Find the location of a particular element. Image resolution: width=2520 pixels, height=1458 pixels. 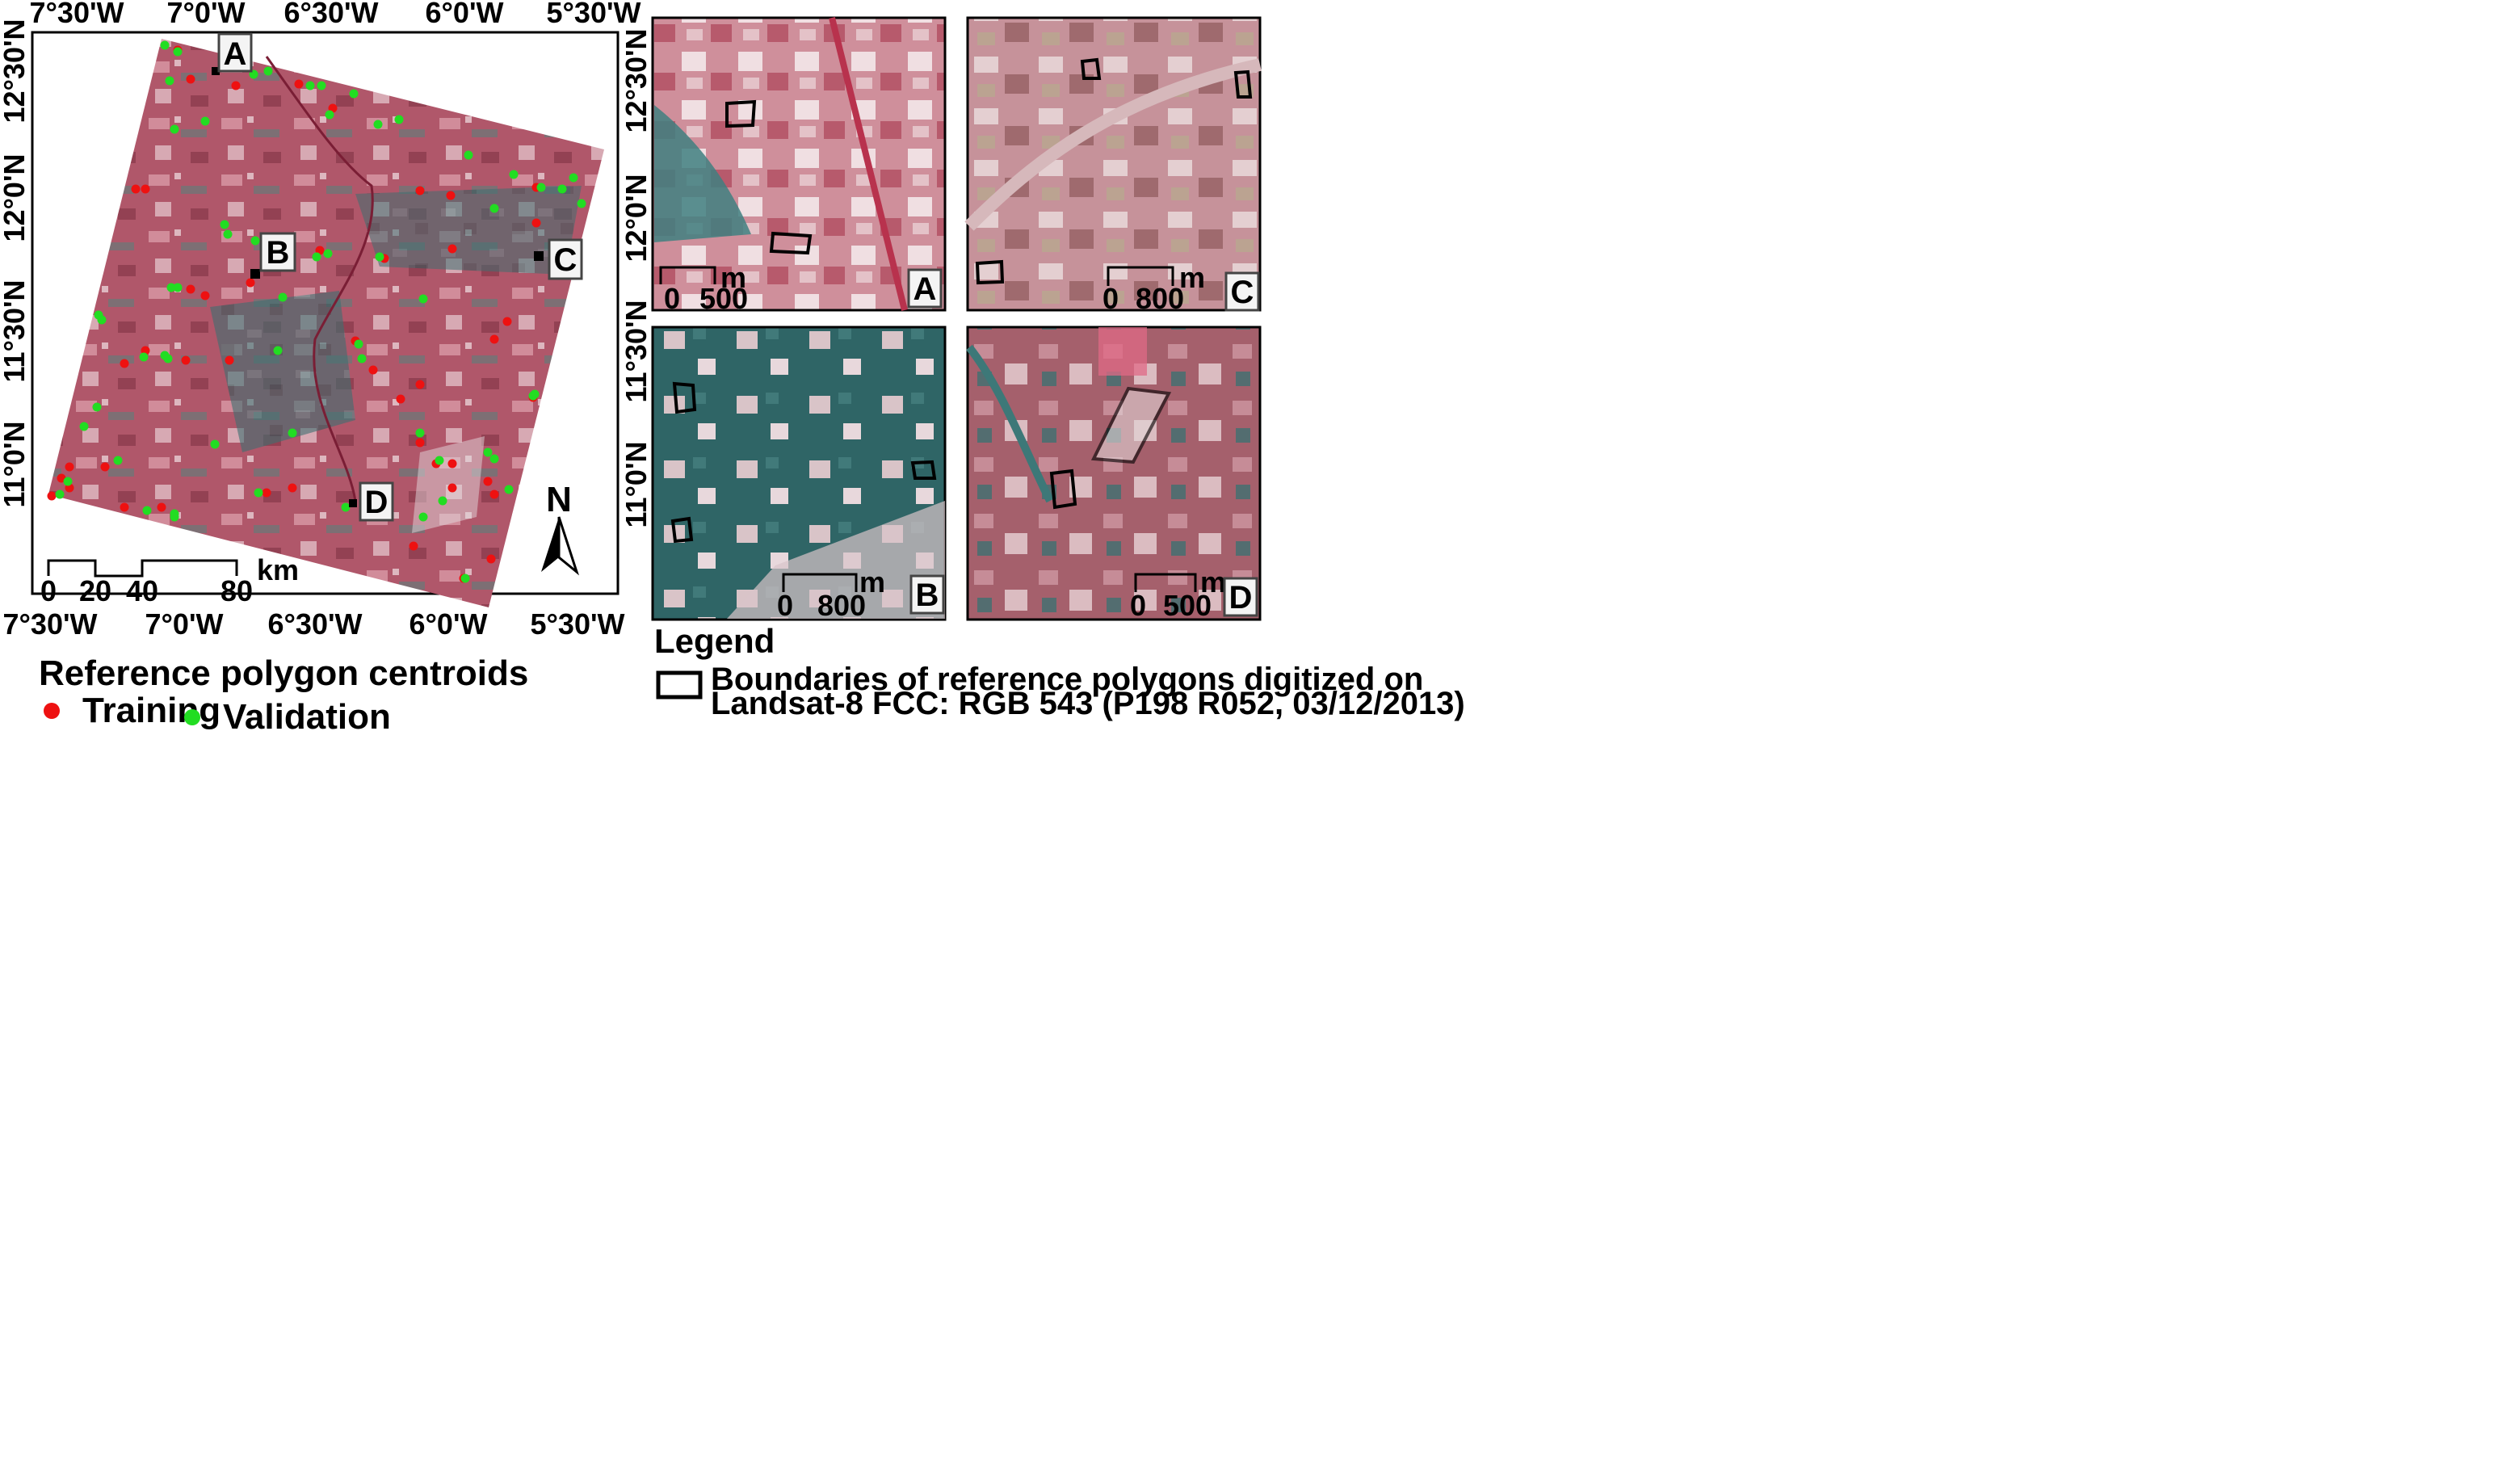

inset-a-channel is located at coordinates (868, 164).